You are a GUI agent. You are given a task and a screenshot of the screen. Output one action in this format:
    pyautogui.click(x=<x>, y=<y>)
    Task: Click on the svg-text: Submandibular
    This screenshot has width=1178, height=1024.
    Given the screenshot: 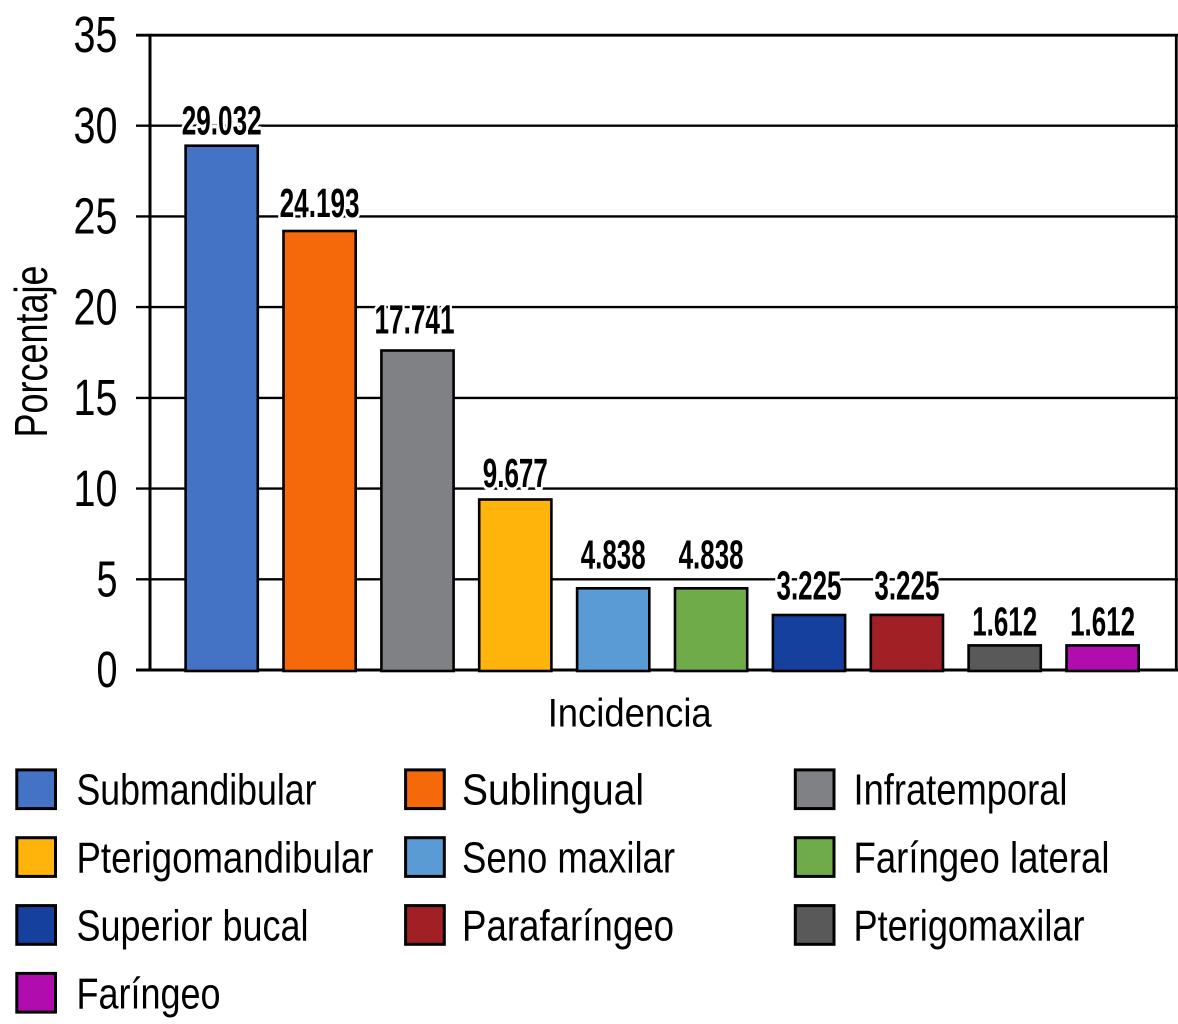 What is the action you would take?
    pyautogui.click(x=197, y=790)
    